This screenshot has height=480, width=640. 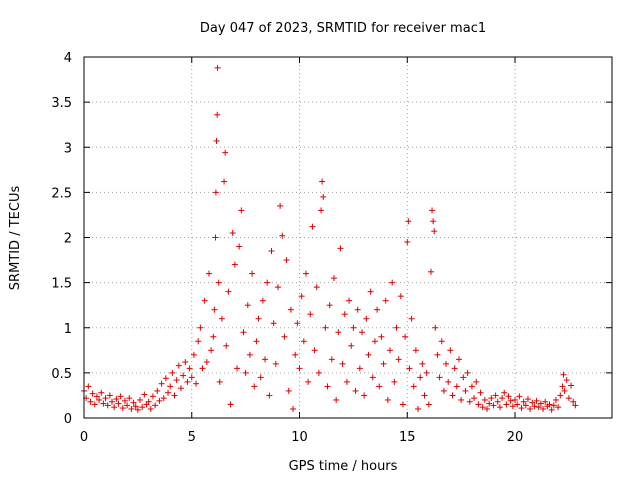 I want to click on y-tick-label: 4, so click(x=68, y=58).